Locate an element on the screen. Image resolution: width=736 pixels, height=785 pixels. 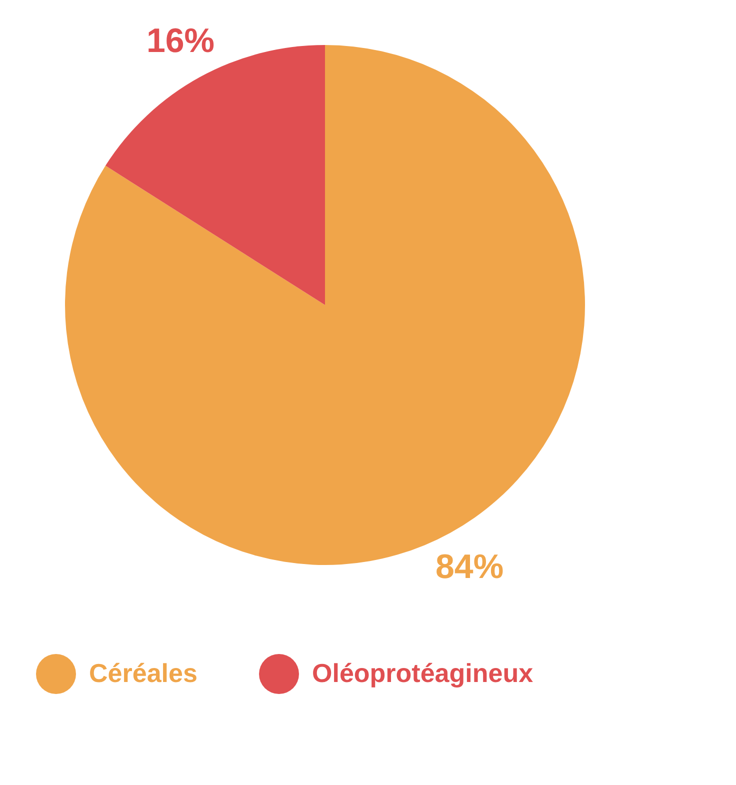
data-label: 16% is located at coordinates (180, 41).